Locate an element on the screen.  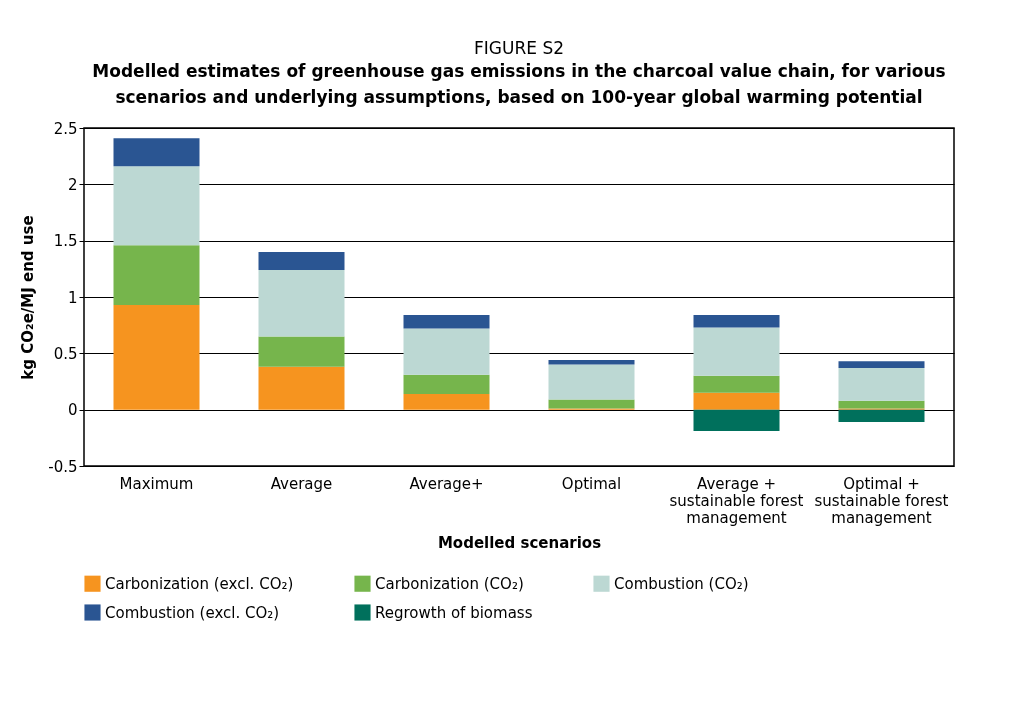
x-tick-label: Optimal is located at coordinates (591, 483).